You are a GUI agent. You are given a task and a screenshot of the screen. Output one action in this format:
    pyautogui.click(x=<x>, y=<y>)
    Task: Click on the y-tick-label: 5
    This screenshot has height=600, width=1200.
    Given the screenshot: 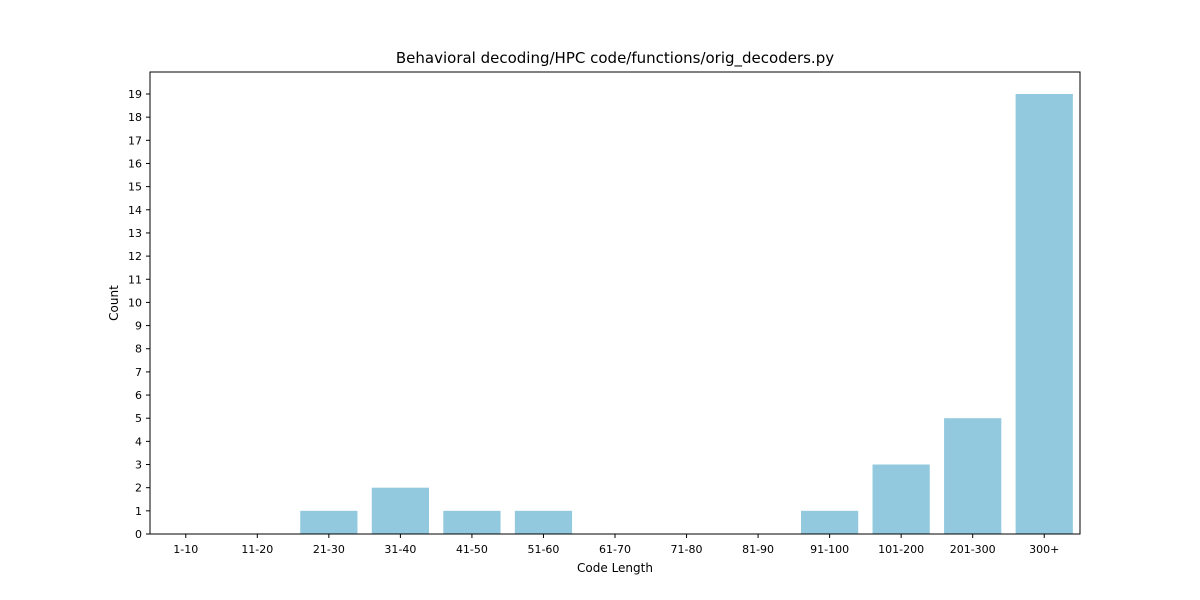 What is the action you would take?
    pyautogui.click(x=138, y=418)
    